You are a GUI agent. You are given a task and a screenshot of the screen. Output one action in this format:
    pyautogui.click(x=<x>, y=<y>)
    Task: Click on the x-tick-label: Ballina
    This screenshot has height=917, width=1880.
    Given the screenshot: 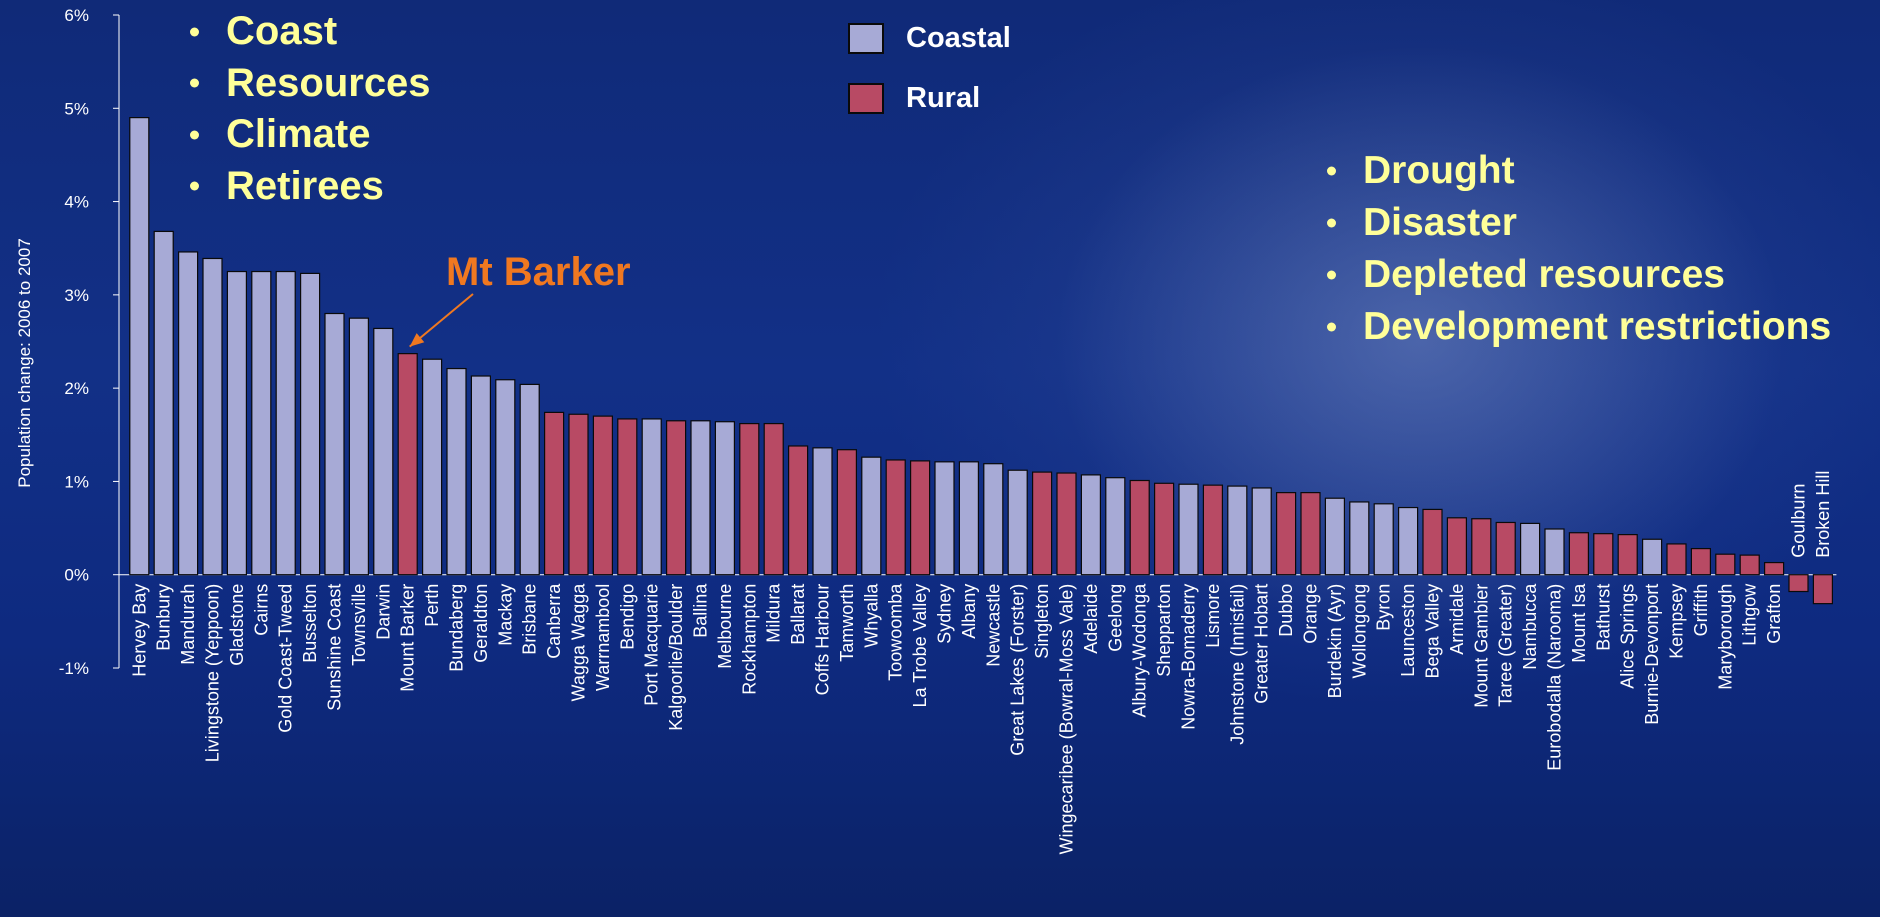 What is the action you would take?
    pyautogui.click(x=701, y=610)
    